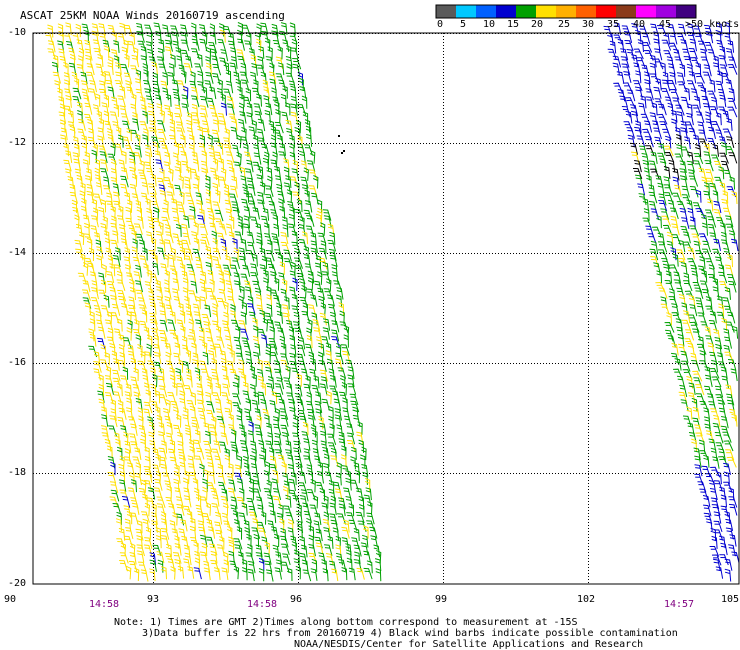 The image size is (740, 650). What do you see at coordinates (16, 583) in the screenshot?
I see `lat-label: -20` at bounding box center [16, 583].